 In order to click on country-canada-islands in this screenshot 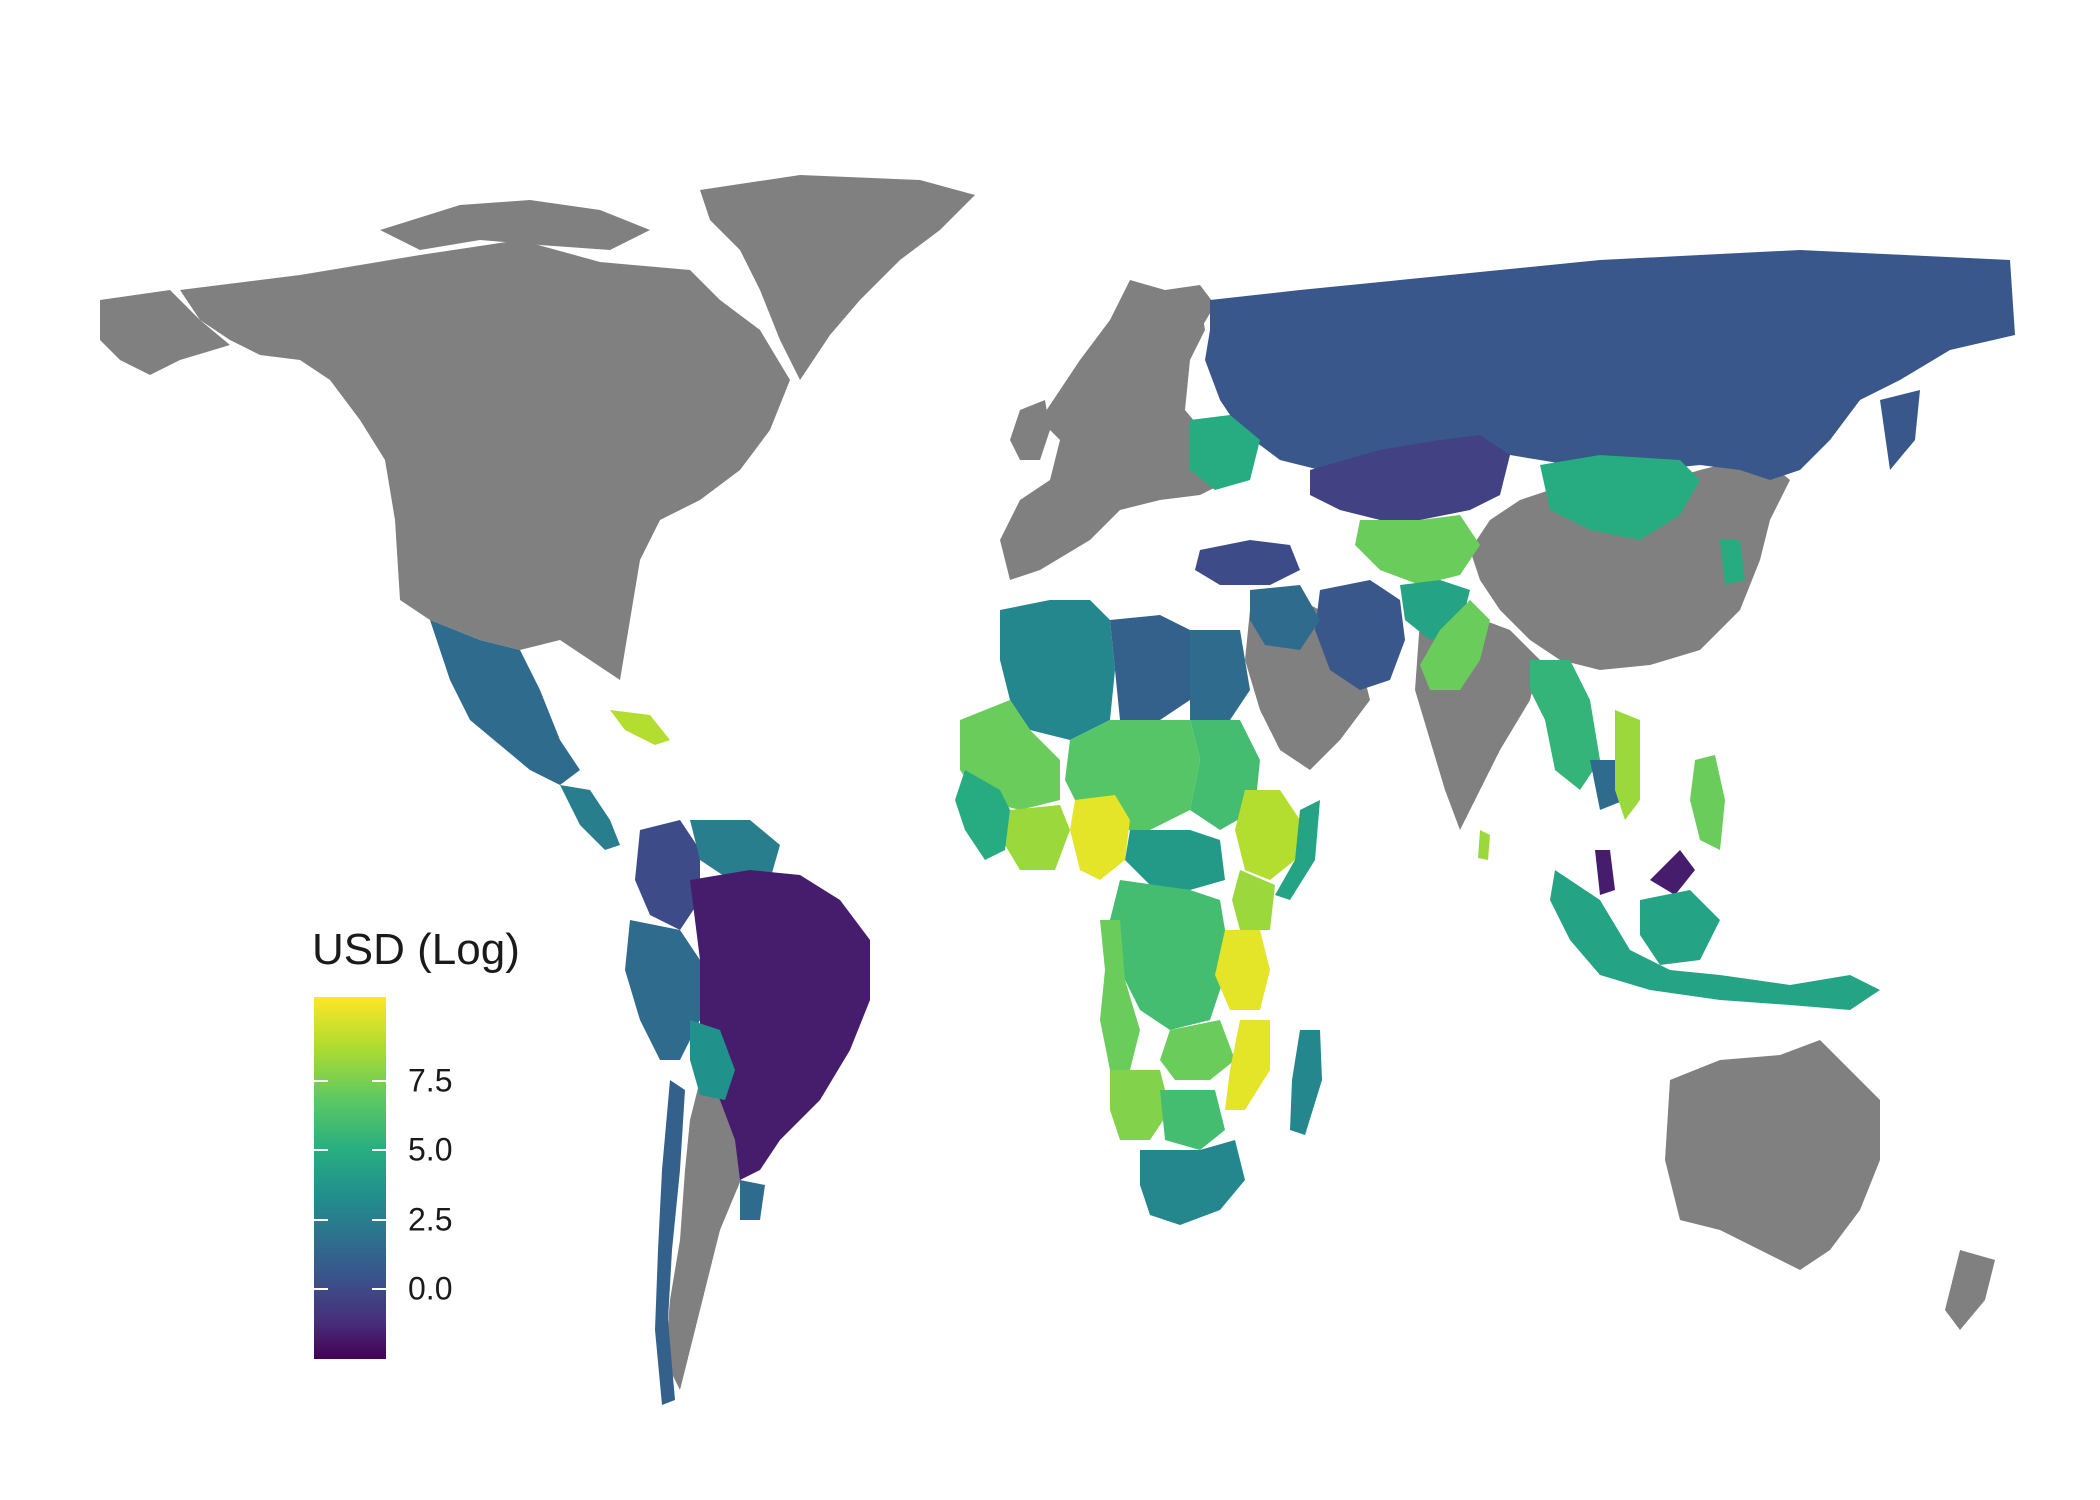, I will do `click(515, 225)`.